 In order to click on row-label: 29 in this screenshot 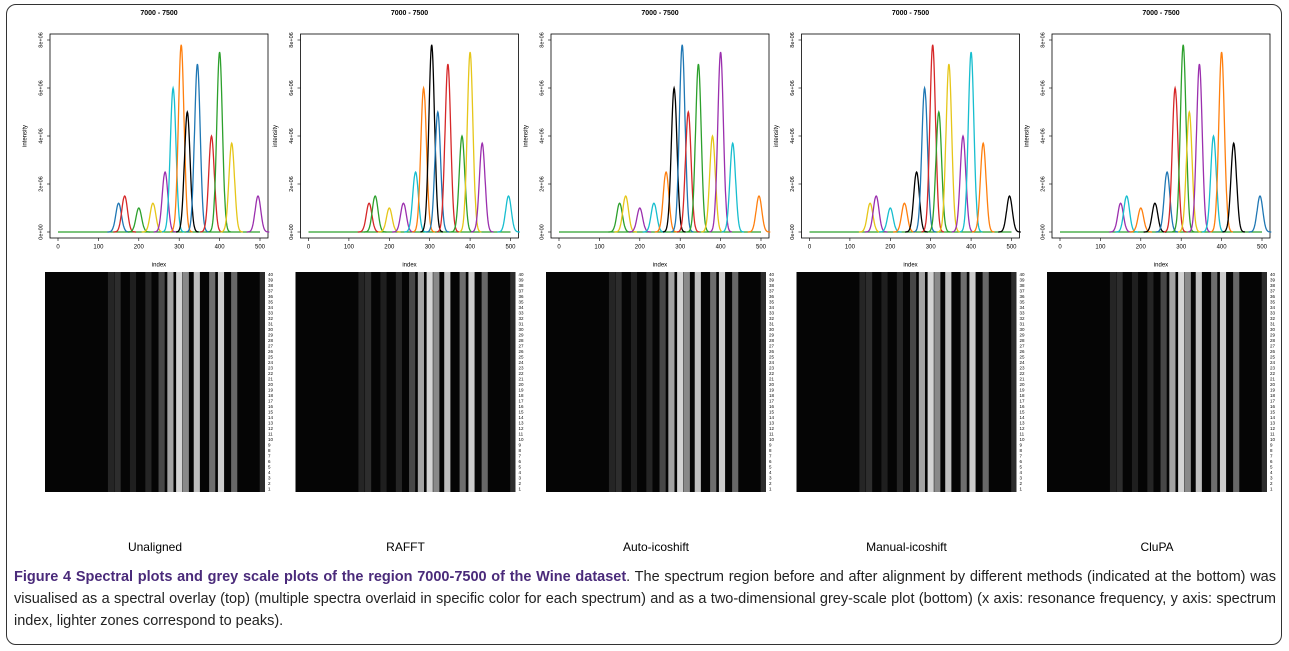, I will do `click(522, 334)`.